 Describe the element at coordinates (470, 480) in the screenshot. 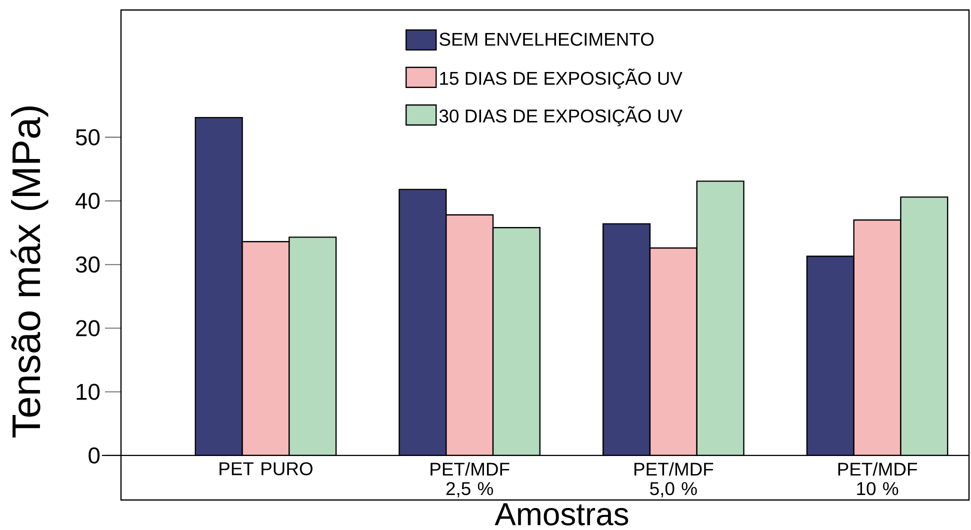

I see `x-tick-label: PET/MDF 2,5 %` at that location.